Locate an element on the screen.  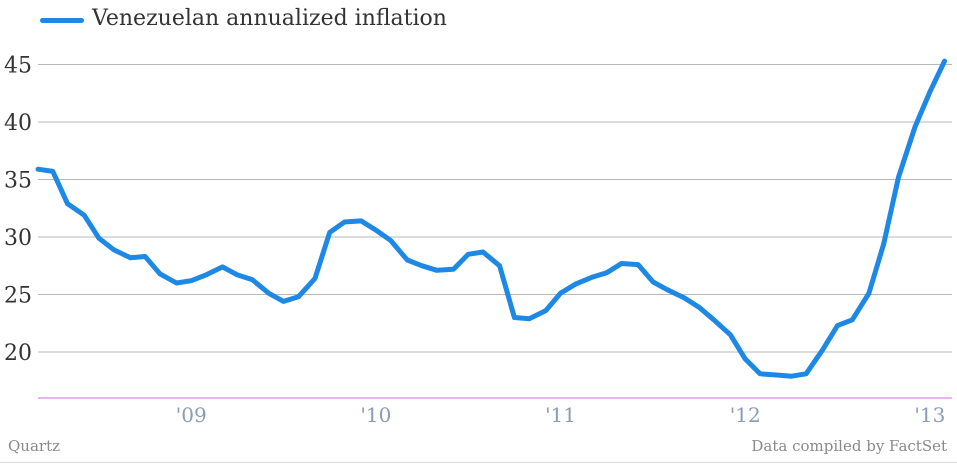
y-tick-label: 45 is located at coordinates (18, 66).